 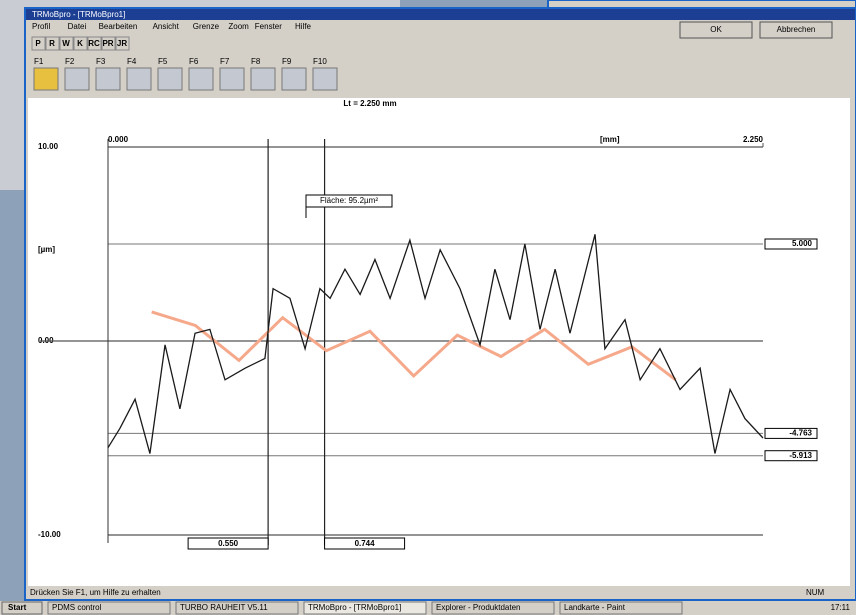 I want to click on start-label: Start, so click(x=17, y=607).